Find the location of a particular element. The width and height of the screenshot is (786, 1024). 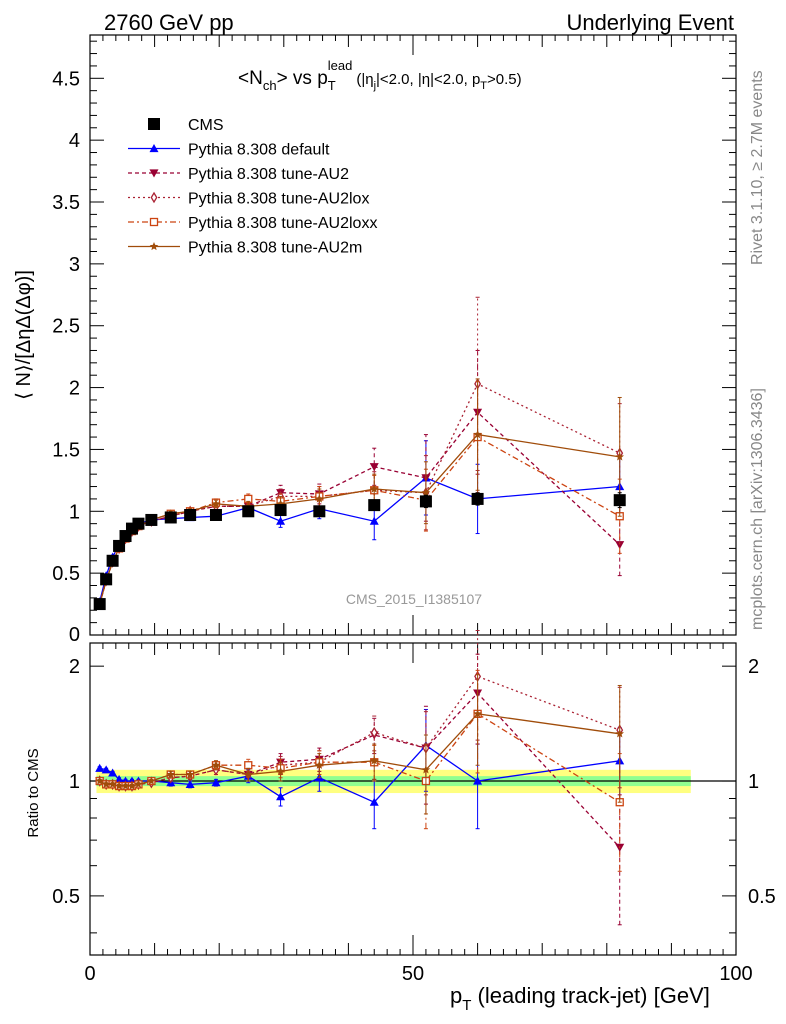

legend-label: Pythia 8.308 tune-AU2loxx is located at coordinates (282, 223).